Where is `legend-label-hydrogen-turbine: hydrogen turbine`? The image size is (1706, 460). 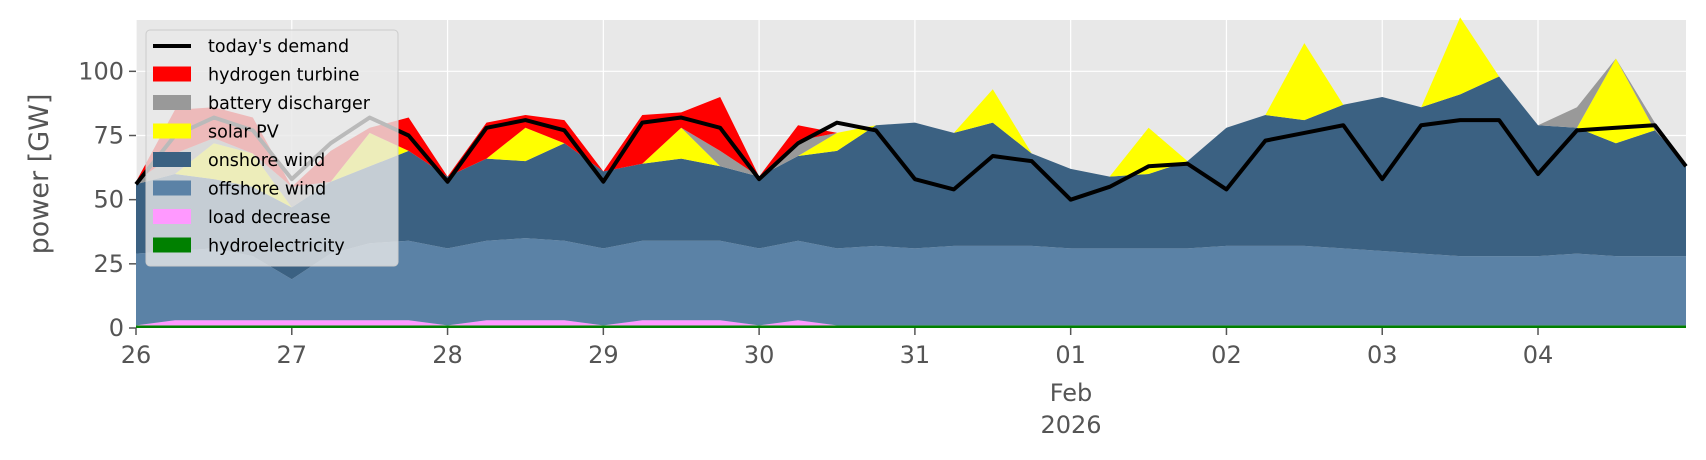 legend-label-hydrogen-turbine: hydrogen turbine is located at coordinates (284, 76).